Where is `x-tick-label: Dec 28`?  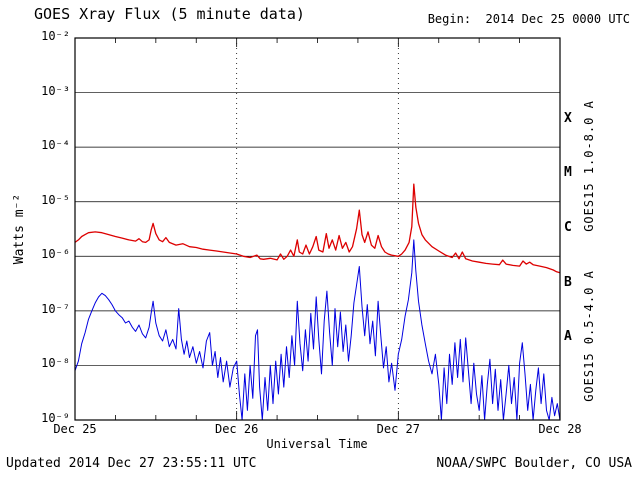
x-tick-label: Dec 28 is located at coordinates (560, 429).